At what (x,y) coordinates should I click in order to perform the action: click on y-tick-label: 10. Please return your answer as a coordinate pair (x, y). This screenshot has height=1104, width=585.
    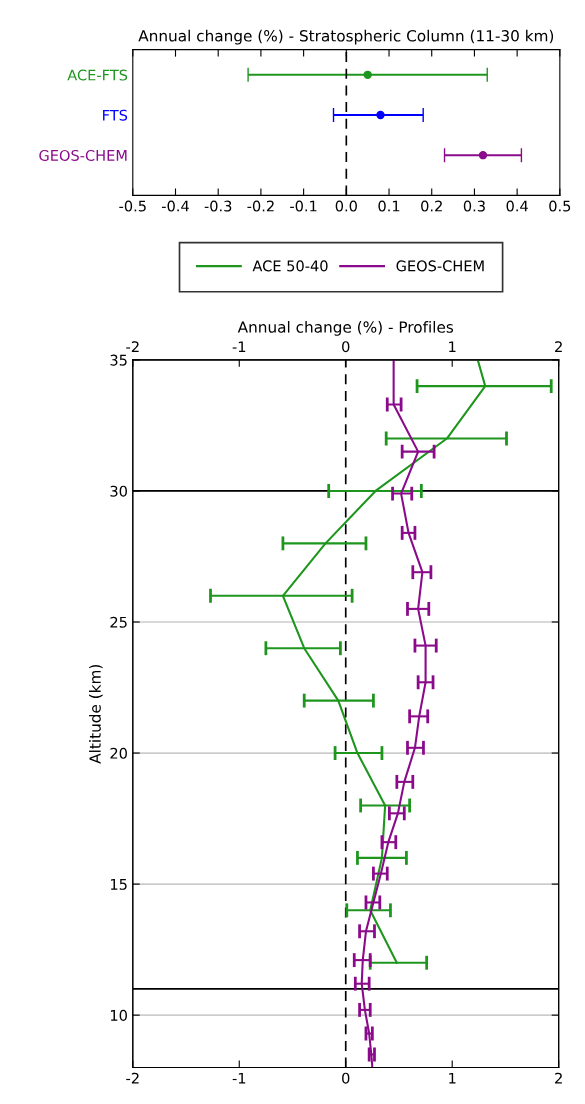
    Looking at the image, I should click on (118, 1015).